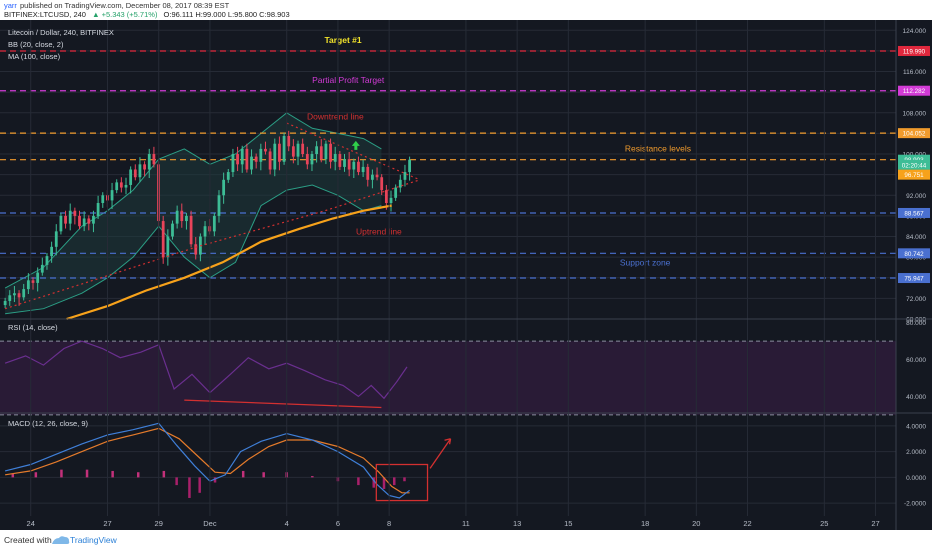 The height and width of the screenshot is (550, 932). I want to click on moving-average-line, so click(229, 262).